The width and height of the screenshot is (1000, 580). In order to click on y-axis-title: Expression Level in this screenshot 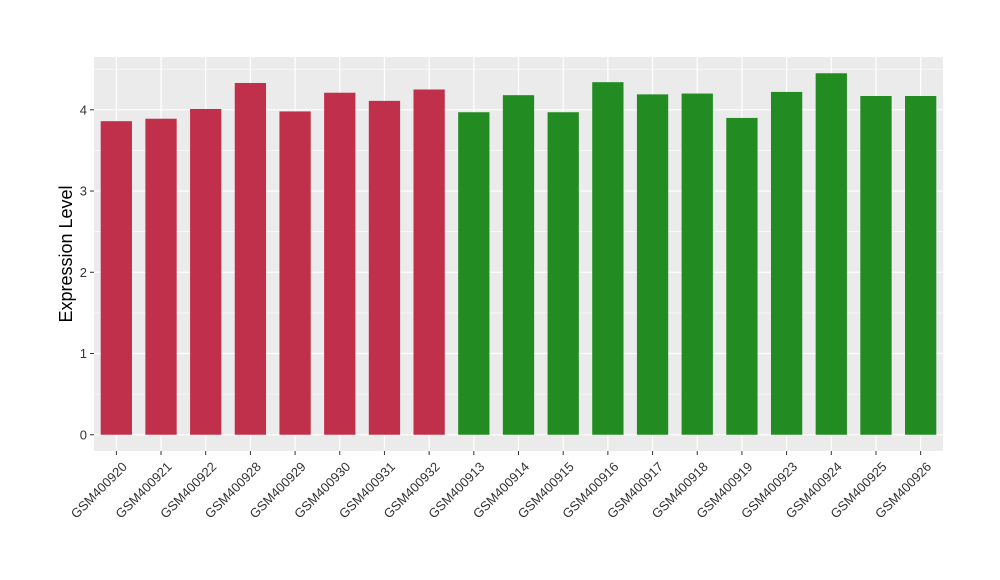, I will do `click(66, 253)`.